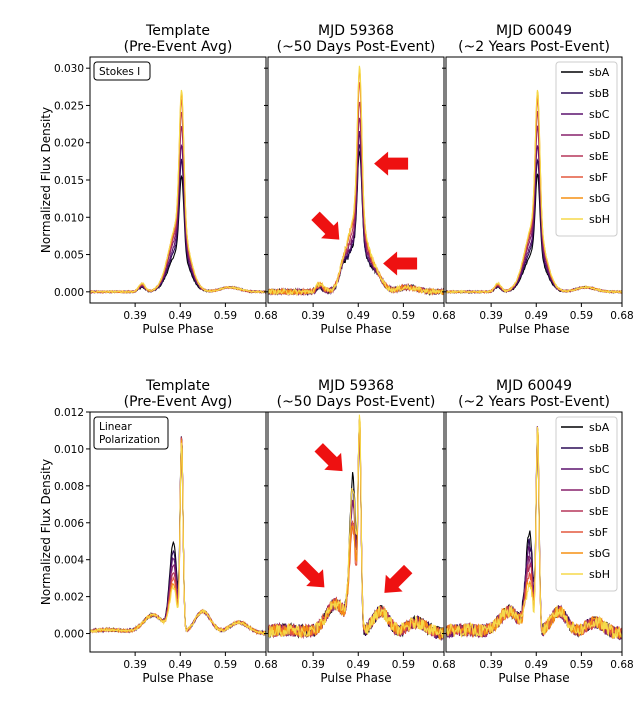 This screenshot has height=720, width=641. What do you see at coordinates (599, 448) in the screenshot?
I see `legend-entry: sbB` at bounding box center [599, 448].